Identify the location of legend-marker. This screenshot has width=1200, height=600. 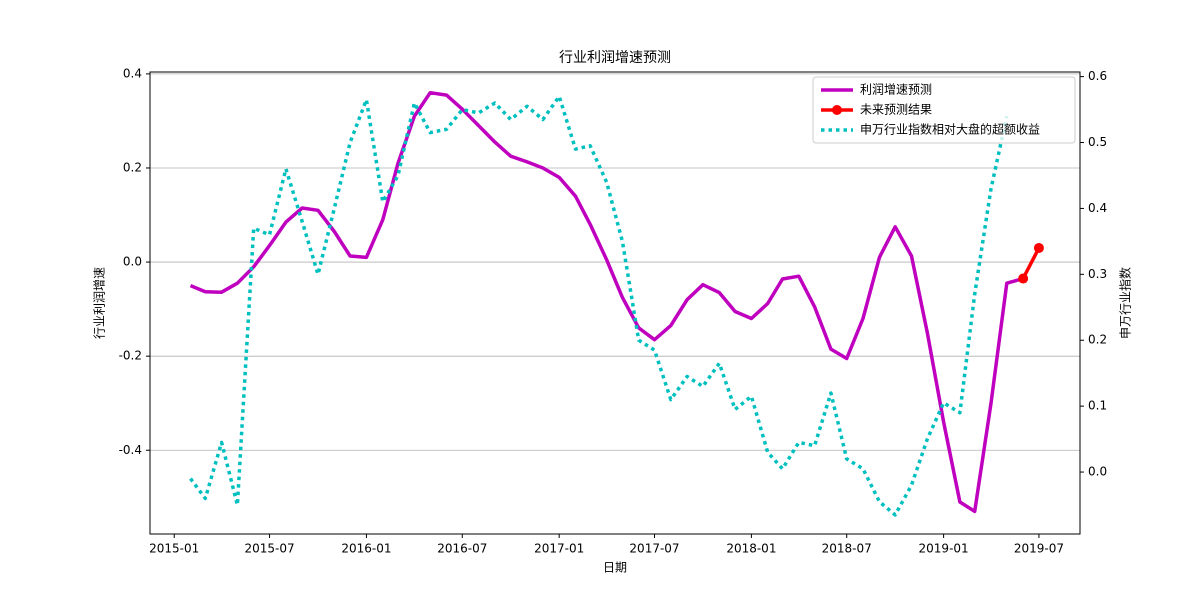
(837, 110).